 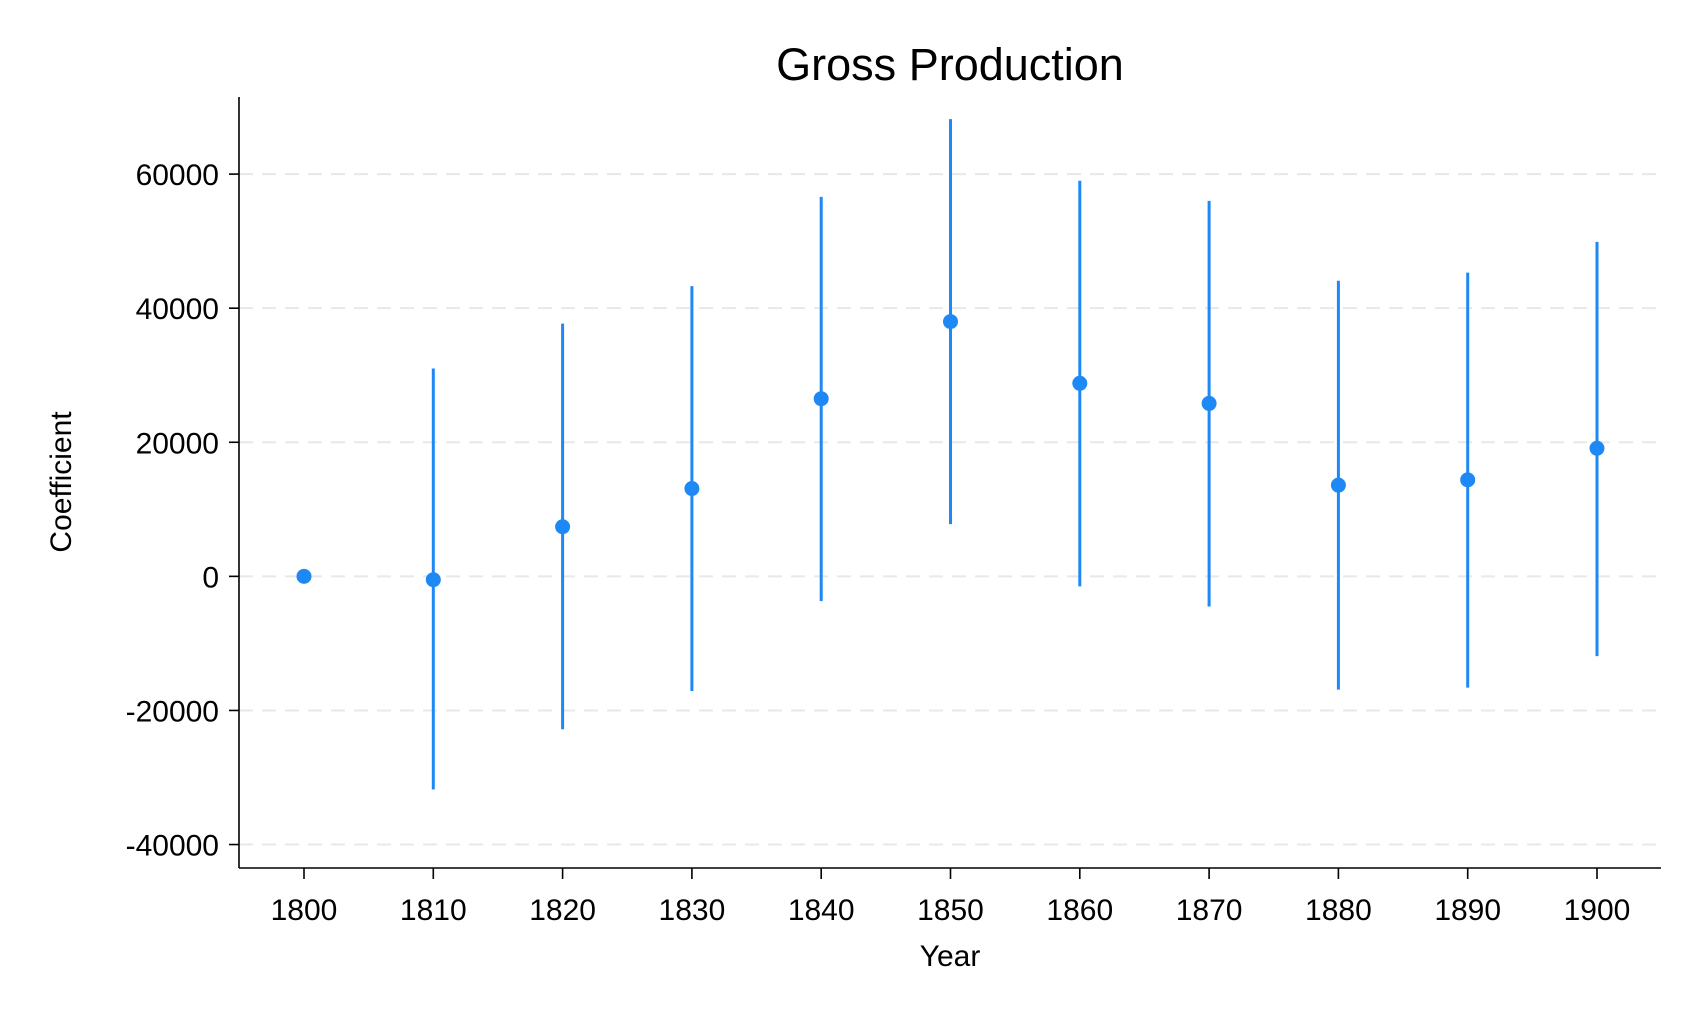 I want to click on y-tick-label: 60000, so click(x=177, y=175).